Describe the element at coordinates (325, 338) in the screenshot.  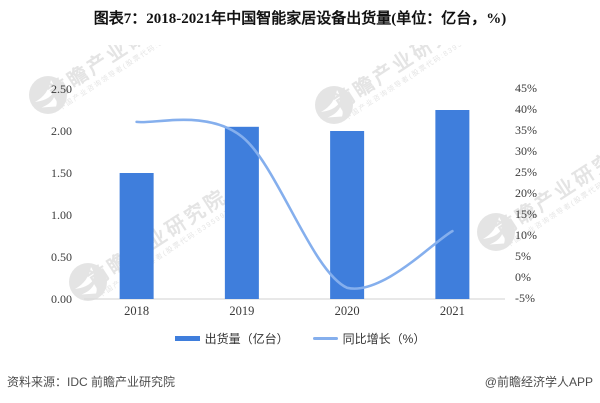
I see `legend-swatch-line-icon` at that location.